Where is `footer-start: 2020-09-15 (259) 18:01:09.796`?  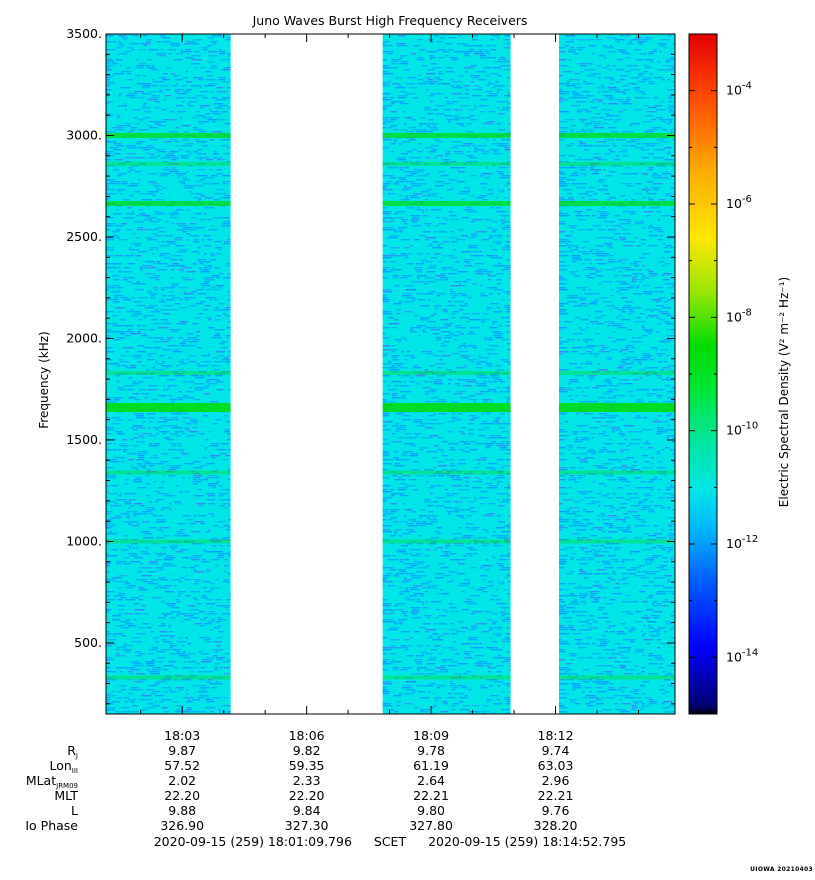
footer-start: 2020-09-15 (259) 18:01:09.796 is located at coordinates (252, 841).